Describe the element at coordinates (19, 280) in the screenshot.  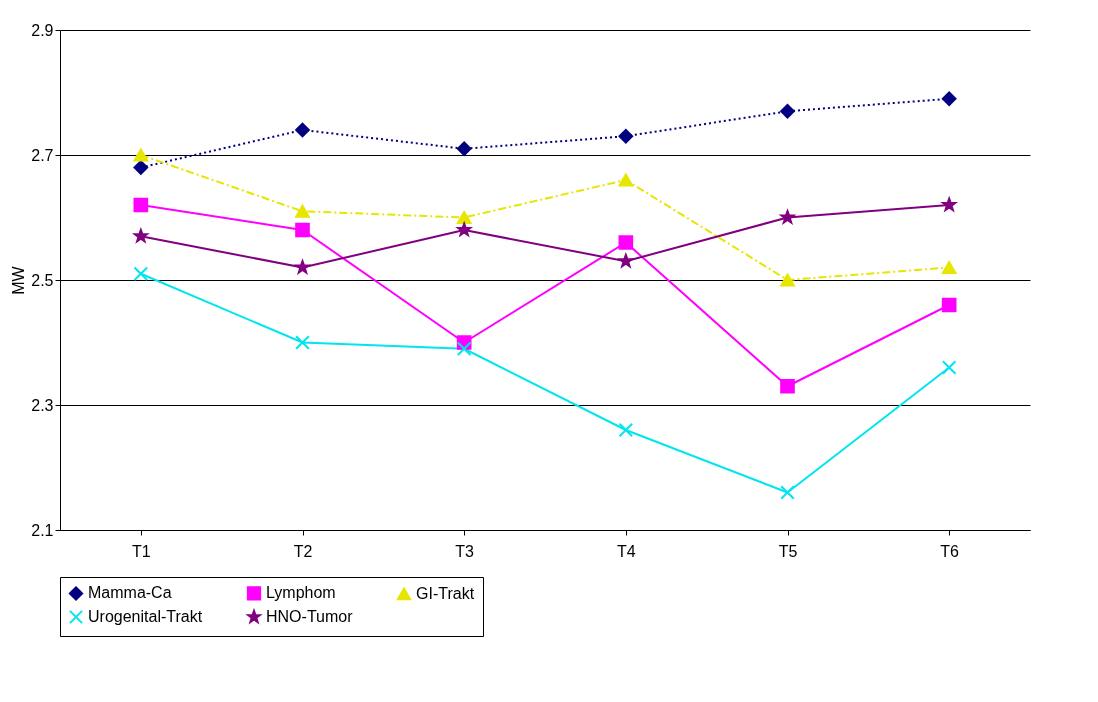
I see `y-axis-title: MW` at that location.